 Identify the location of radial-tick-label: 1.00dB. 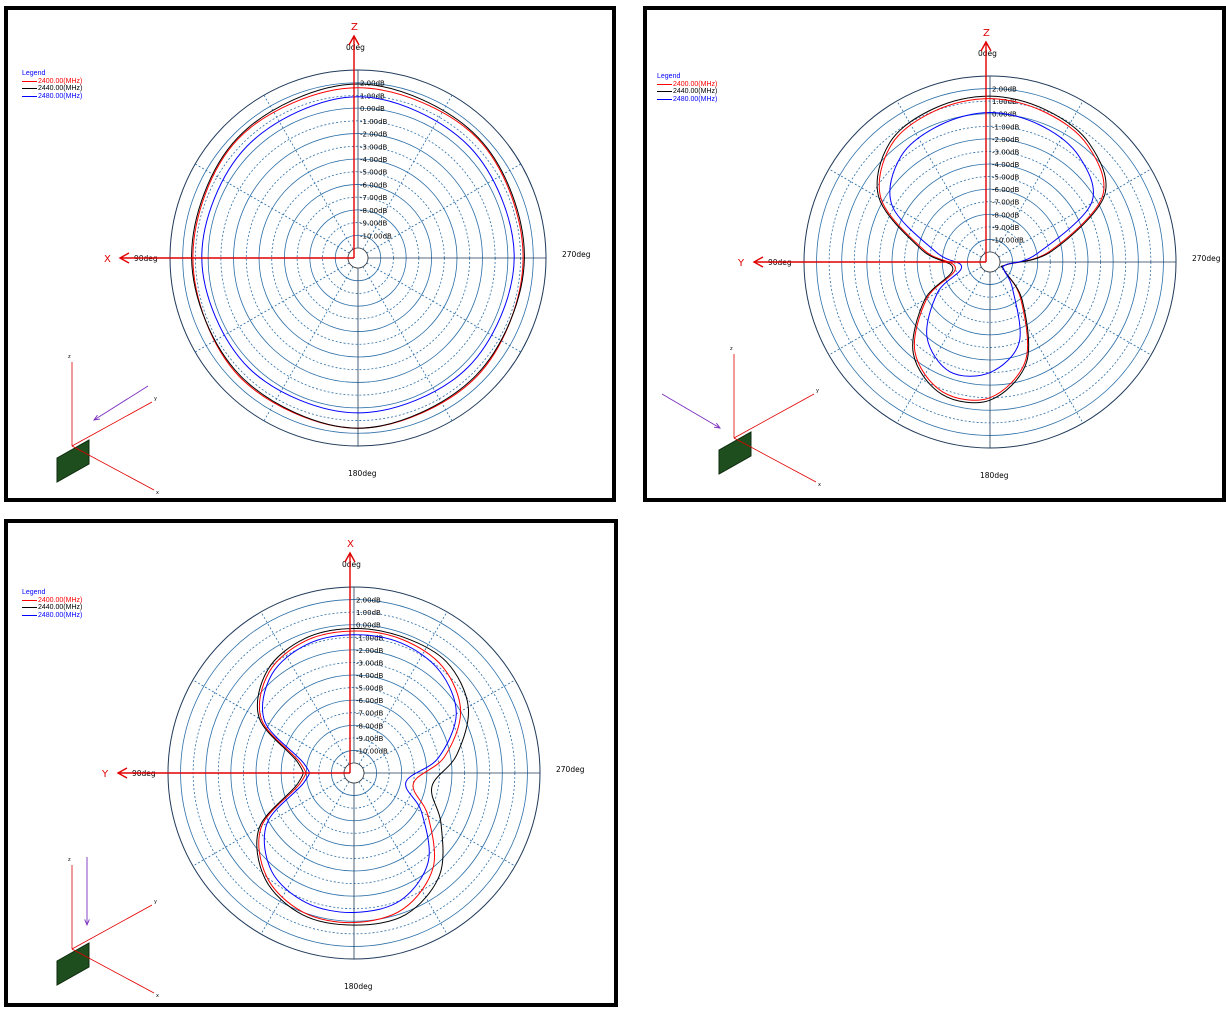
(368, 613).